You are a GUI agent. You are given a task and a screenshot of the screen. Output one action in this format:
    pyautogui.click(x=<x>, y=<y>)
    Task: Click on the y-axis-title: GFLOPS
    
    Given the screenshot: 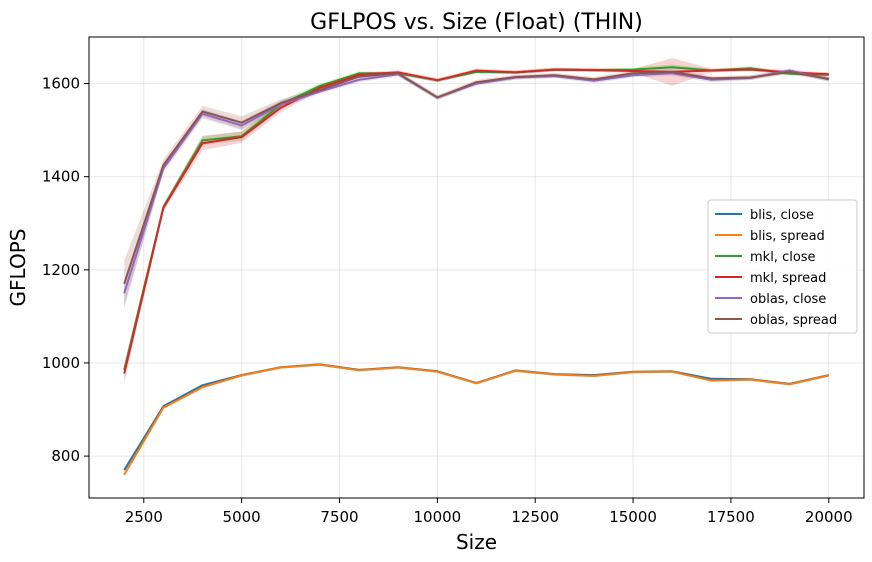 What is the action you would take?
    pyautogui.click(x=18, y=268)
    